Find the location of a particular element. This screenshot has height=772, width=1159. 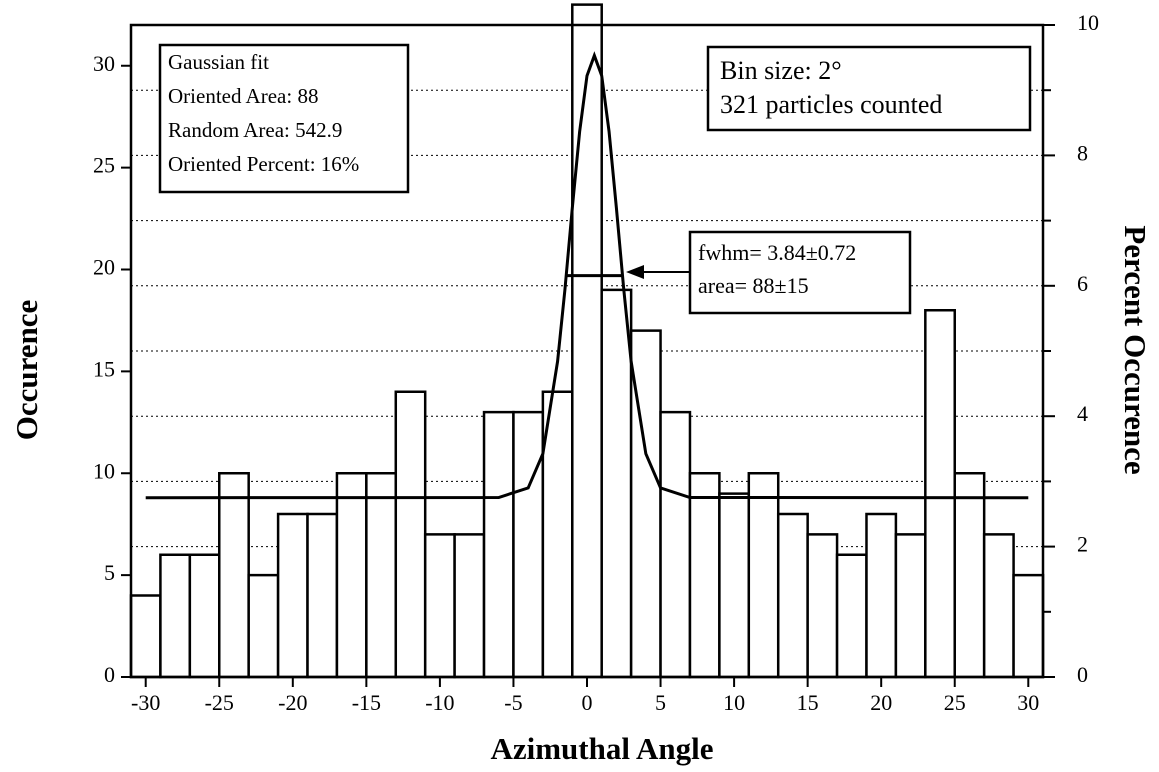

y-axis-title: Occurence is located at coordinates (26, 370).